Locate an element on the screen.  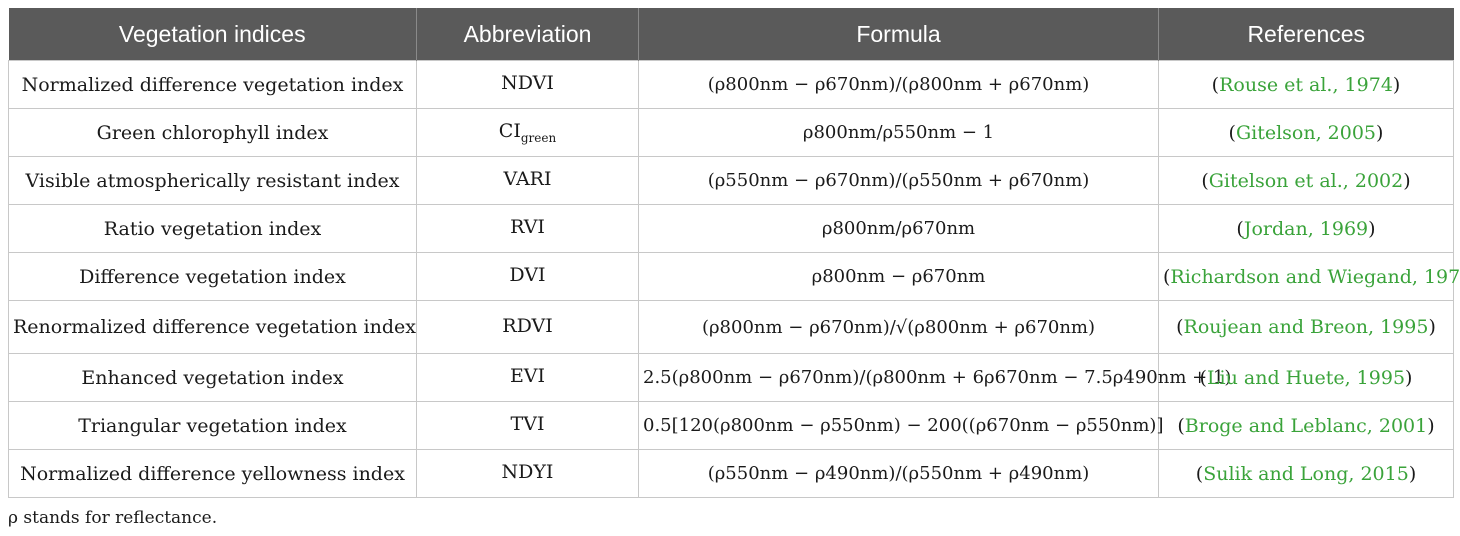
reference-link: Sulik and Long, 2015 is located at coordinates (1306, 473).